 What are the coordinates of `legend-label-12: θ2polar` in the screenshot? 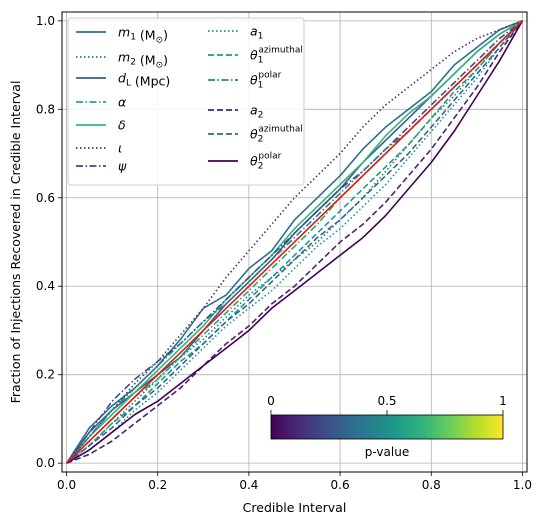 It's located at (266, 162).